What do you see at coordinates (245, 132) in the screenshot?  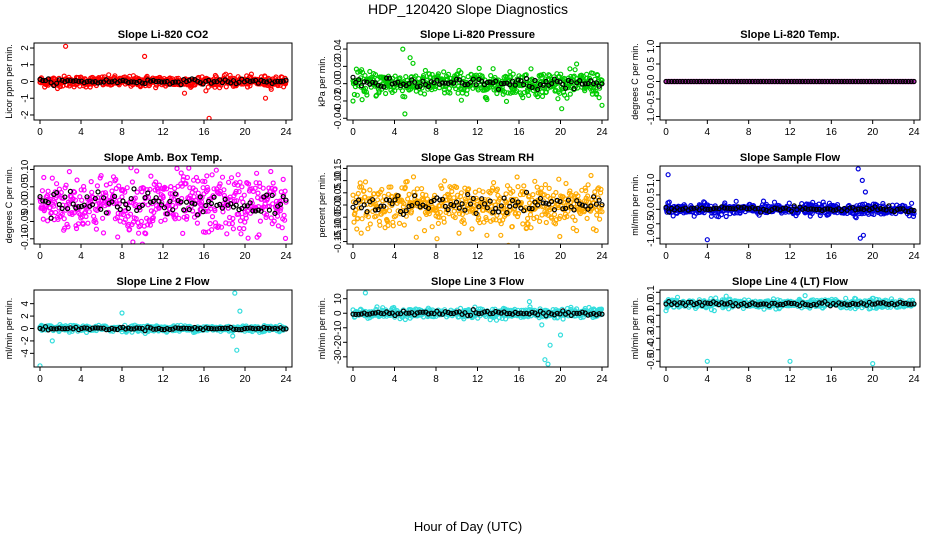 I see `x-tick-label: 20` at bounding box center [245, 132].